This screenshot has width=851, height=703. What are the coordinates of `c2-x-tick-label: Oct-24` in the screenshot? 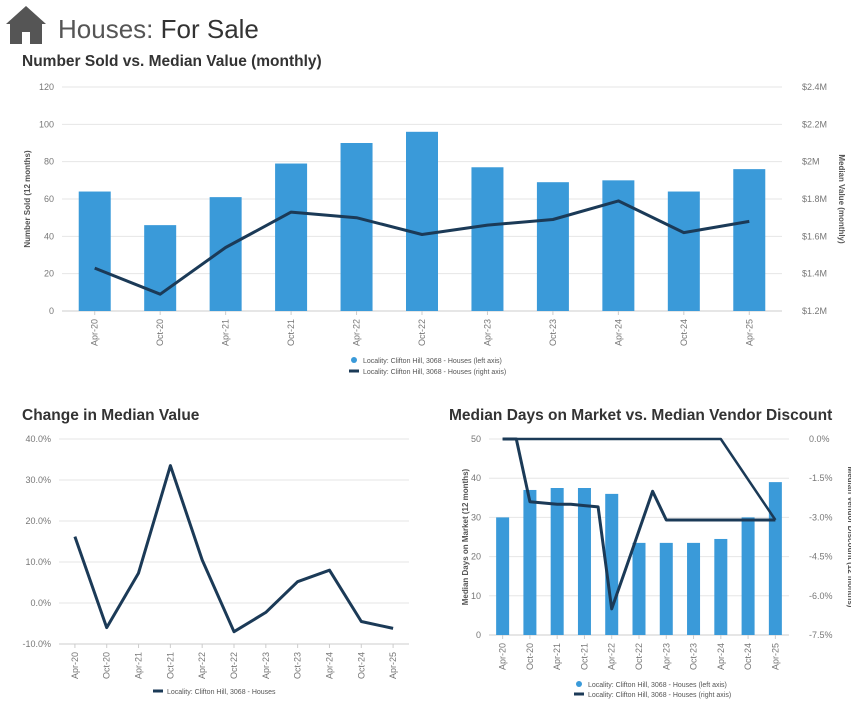 It's located at (361, 665).